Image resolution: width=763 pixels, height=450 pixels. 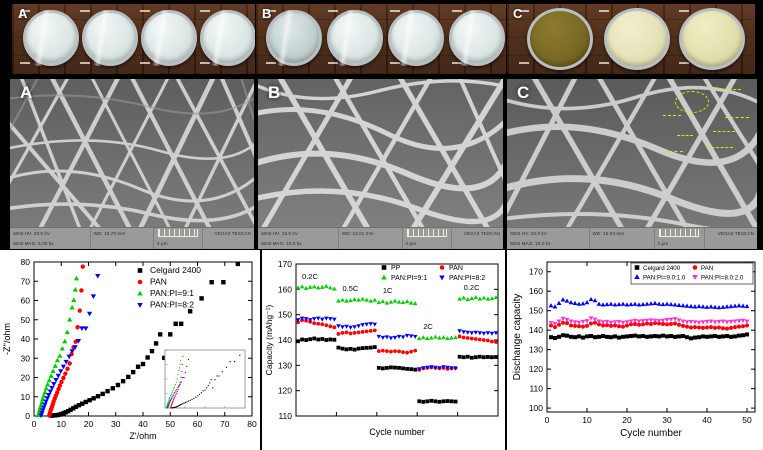 What do you see at coordinates (664, 278) in the screenshot?
I see `svg-text: PAN:PI=9.0:1.0` at bounding box center [664, 278].